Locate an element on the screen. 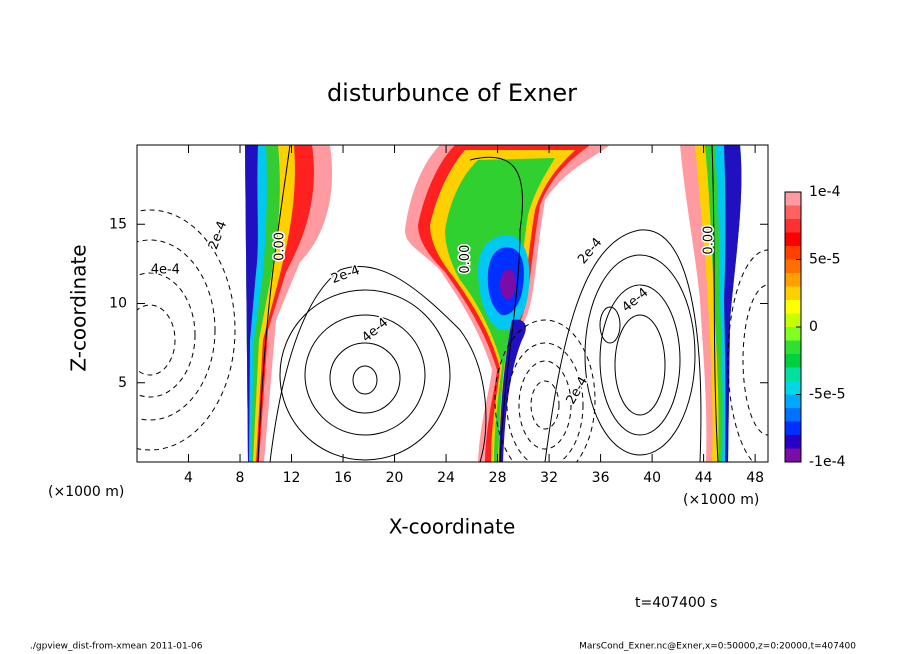 Image resolution: width=904 pixels, height=654 pixels. x-tick-label: 40 is located at coordinates (652, 478).